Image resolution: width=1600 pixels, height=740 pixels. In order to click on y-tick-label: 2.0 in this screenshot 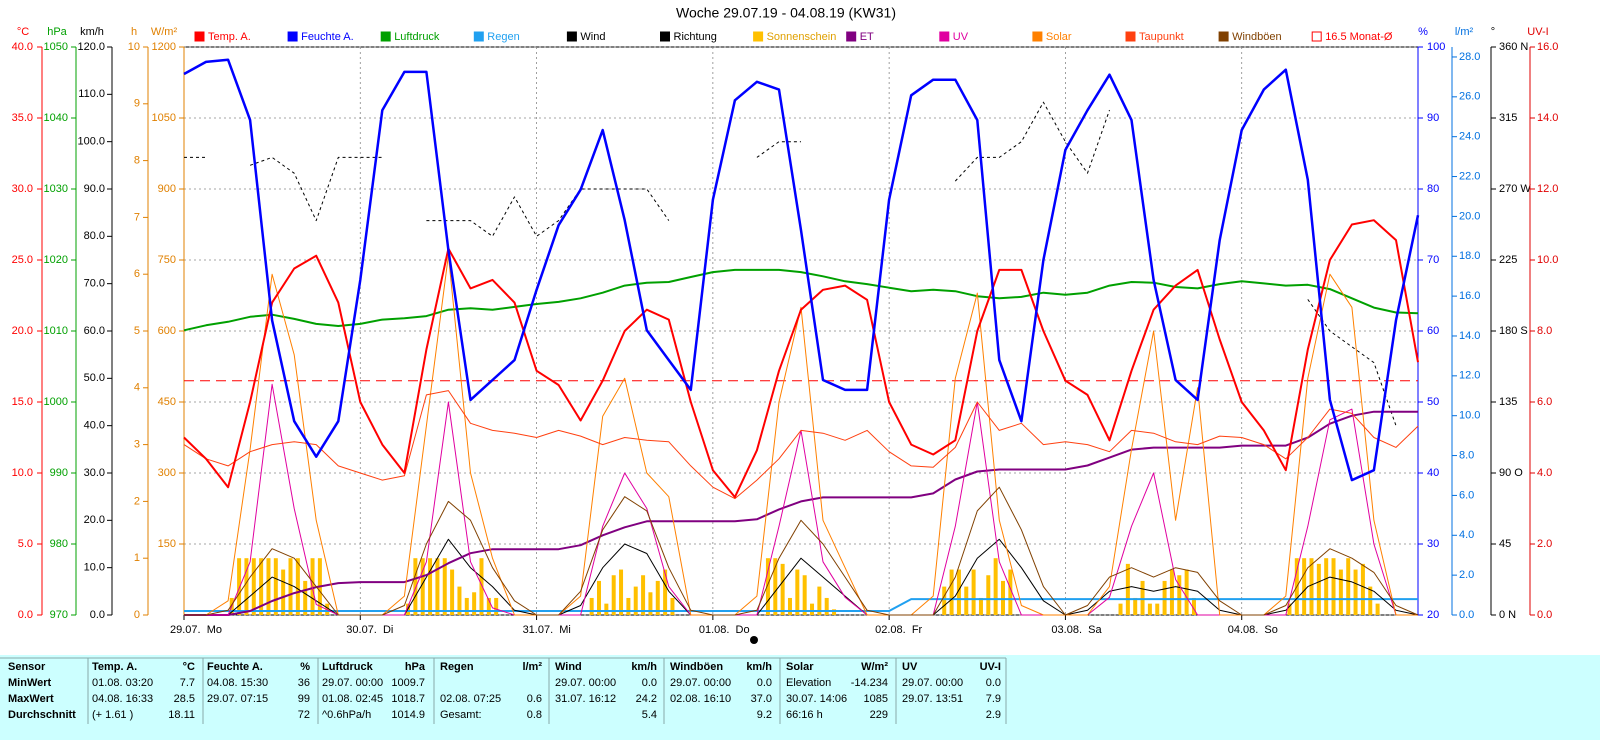, I will do `click(1544, 544)`.